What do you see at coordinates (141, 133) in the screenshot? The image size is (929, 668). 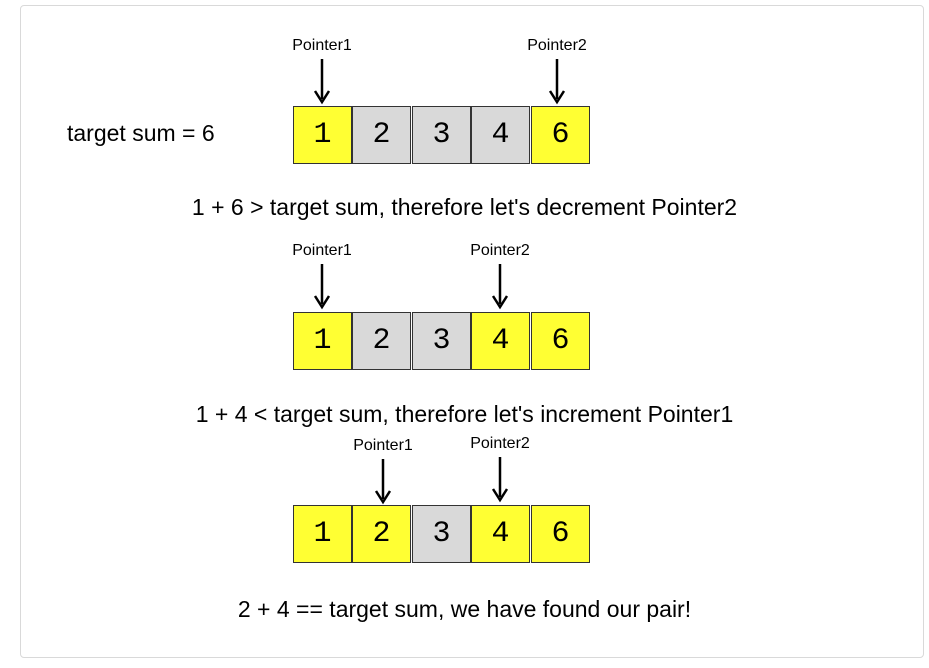 I see `target-sum-label: target sum = 6` at bounding box center [141, 133].